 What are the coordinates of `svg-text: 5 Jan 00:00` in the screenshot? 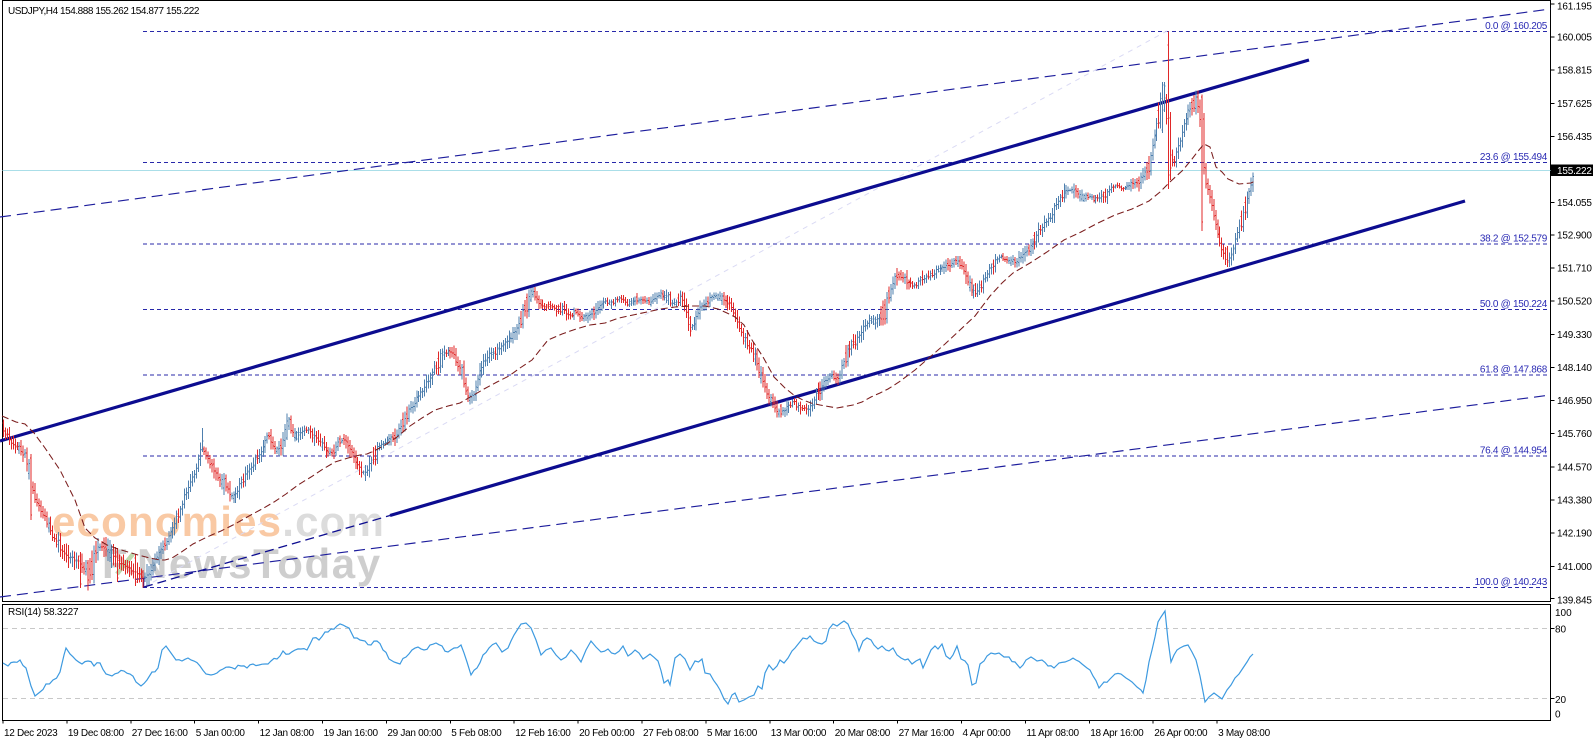 It's located at (221, 733).